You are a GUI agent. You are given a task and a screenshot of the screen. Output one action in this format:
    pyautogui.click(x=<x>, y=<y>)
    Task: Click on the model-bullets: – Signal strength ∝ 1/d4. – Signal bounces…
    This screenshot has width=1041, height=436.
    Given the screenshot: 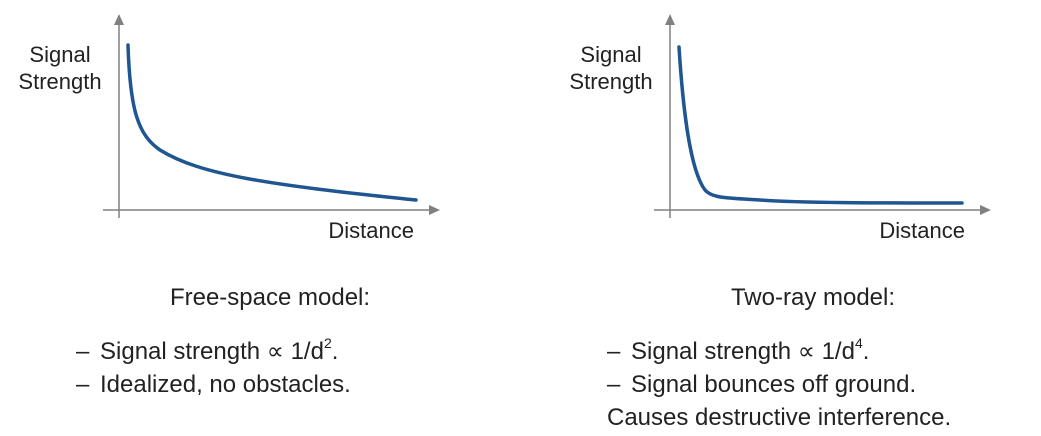 What is the action you would take?
    pyautogui.click(x=779, y=381)
    